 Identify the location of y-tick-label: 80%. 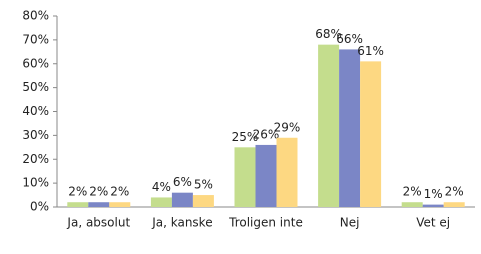
(35, 16).